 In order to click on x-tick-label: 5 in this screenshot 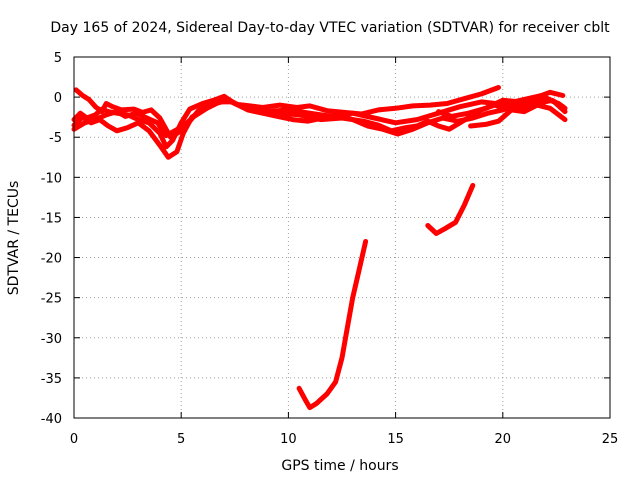, I will do `click(181, 439)`.